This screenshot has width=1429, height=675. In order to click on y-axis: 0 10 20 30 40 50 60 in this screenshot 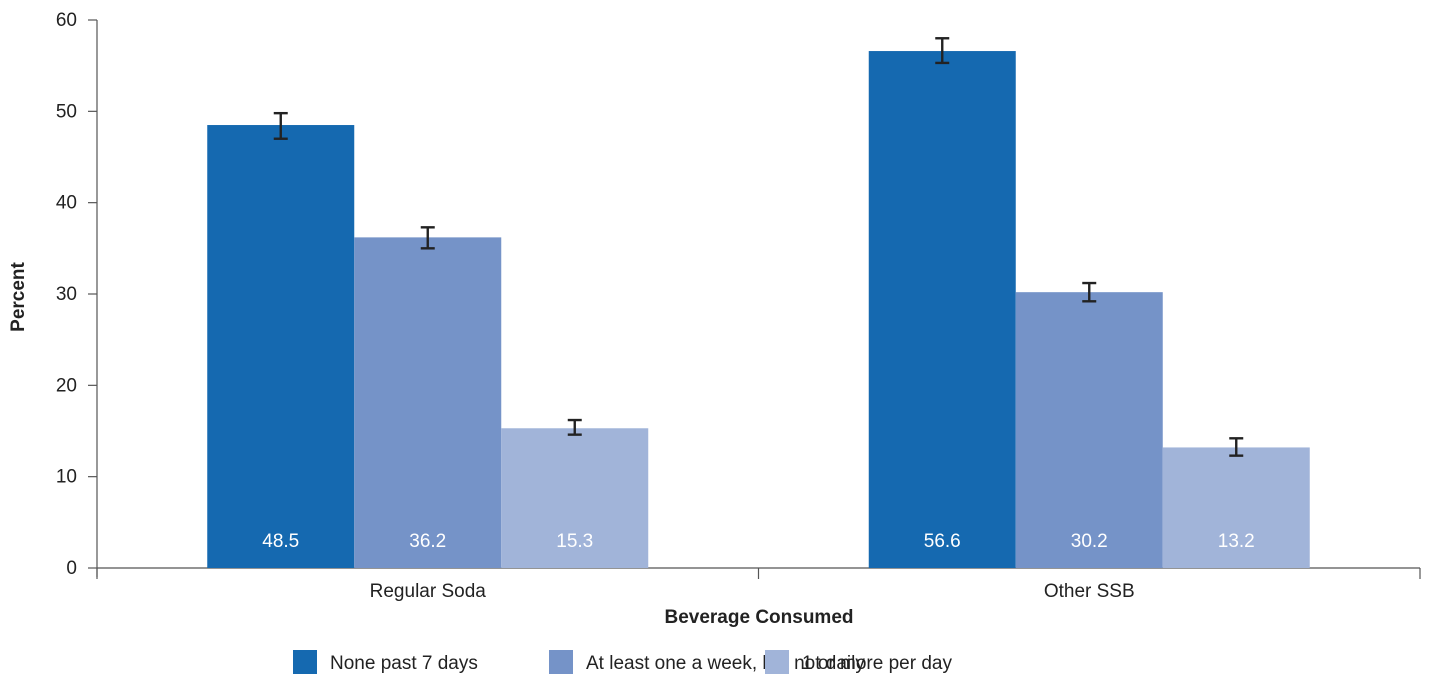, I will do `click(77, 294)`.